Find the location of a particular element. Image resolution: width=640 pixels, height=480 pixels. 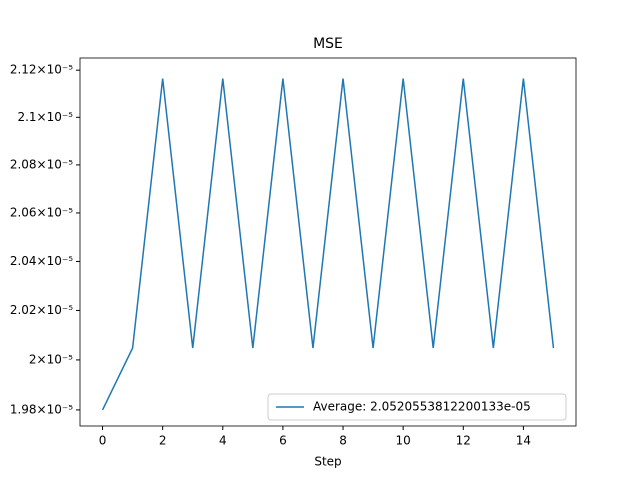

y-tick-label: 2.1×10⁻⁵ is located at coordinates (45, 117).